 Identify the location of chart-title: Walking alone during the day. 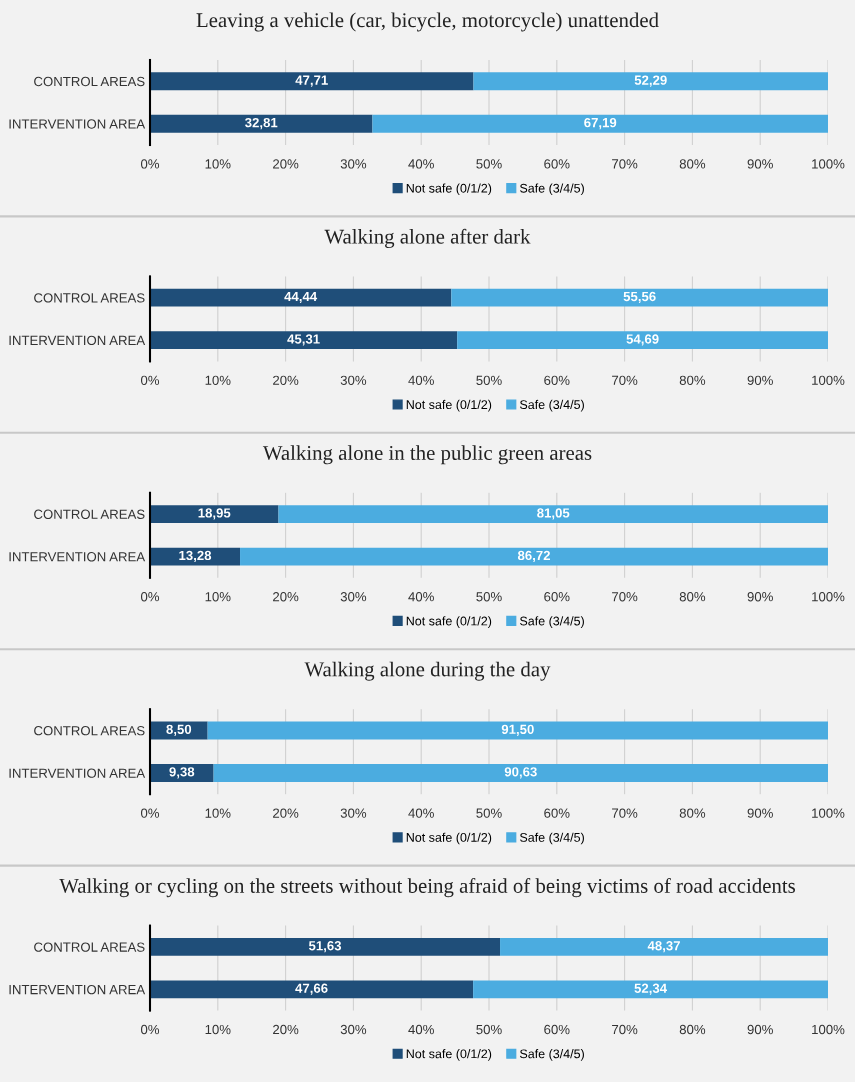
(427, 671).